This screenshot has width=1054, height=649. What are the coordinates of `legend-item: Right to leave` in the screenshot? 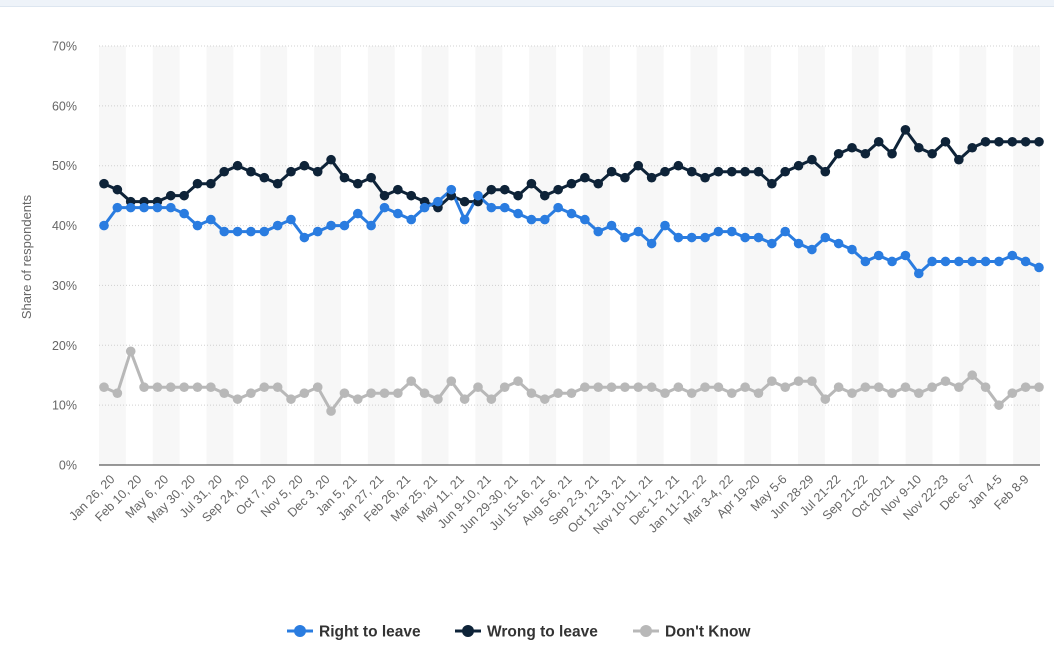 It's located at (354, 632).